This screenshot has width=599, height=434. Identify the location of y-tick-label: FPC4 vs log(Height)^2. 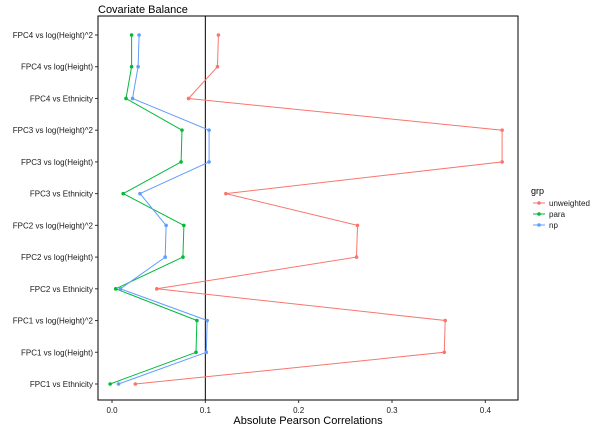
(53, 35).